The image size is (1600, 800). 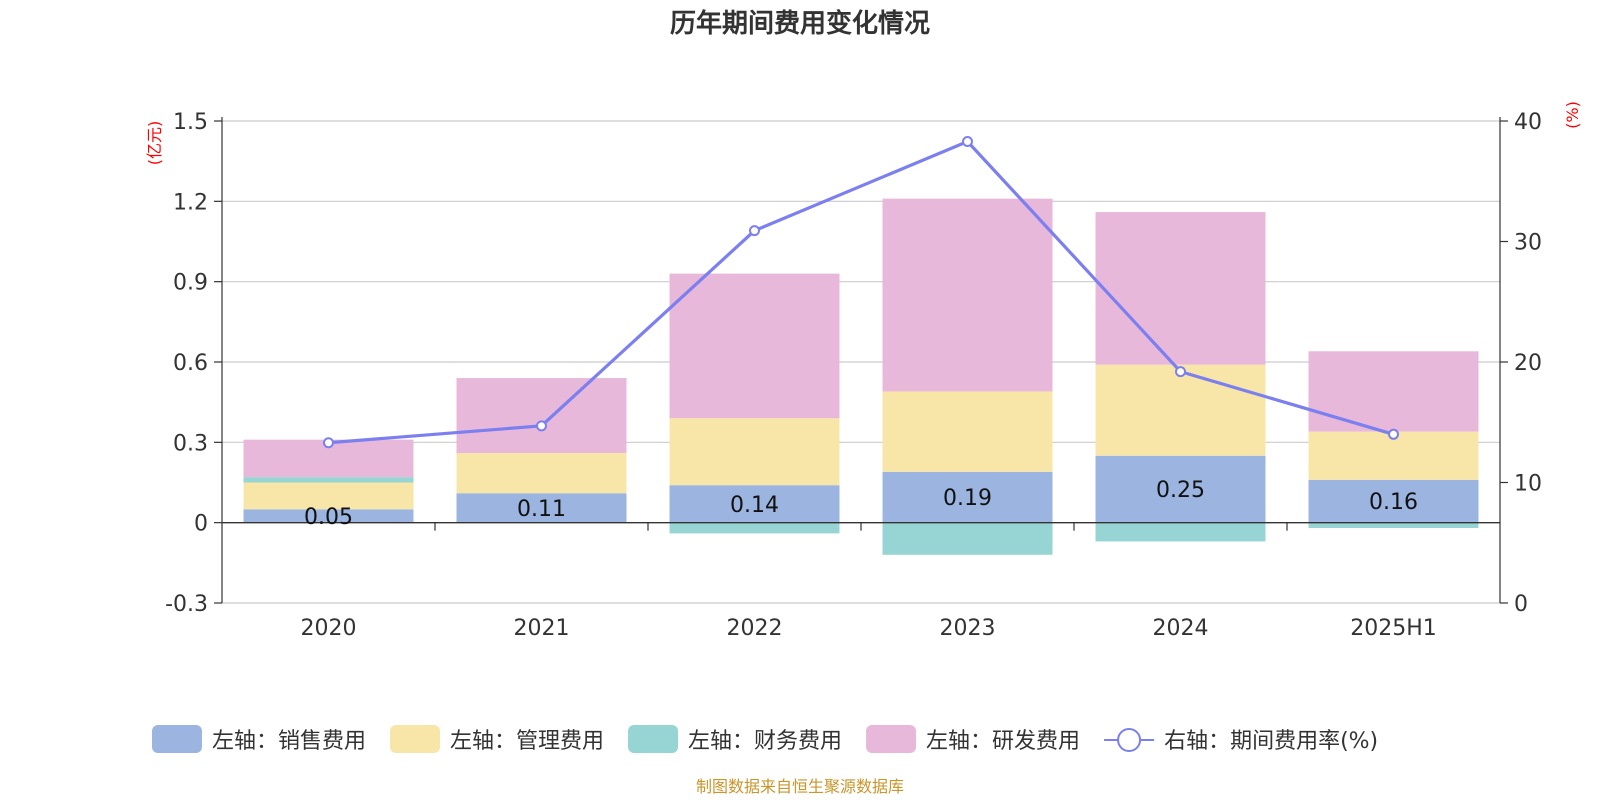 What do you see at coordinates (755, 628) in the screenshot?
I see `x-tick-label: 2022` at bounding box center [755, 628].